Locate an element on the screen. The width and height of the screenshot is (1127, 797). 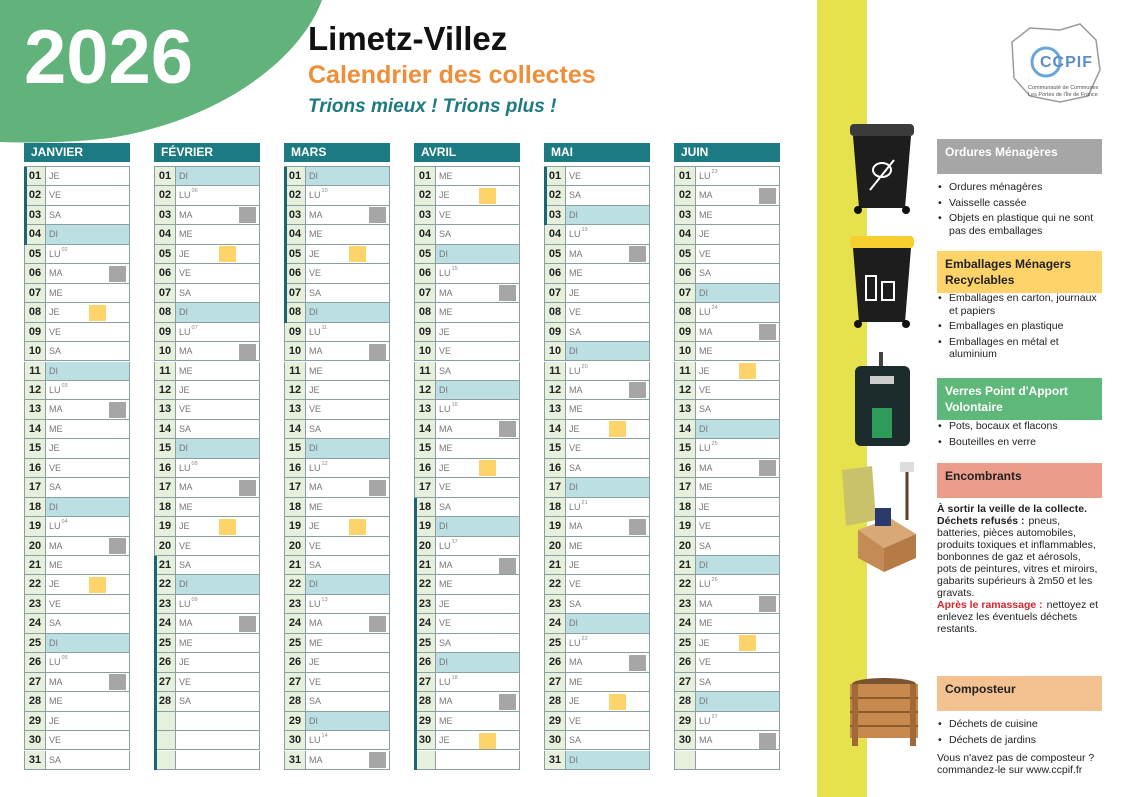
day-number-cell: 25 is located at coordinates (555, 643).